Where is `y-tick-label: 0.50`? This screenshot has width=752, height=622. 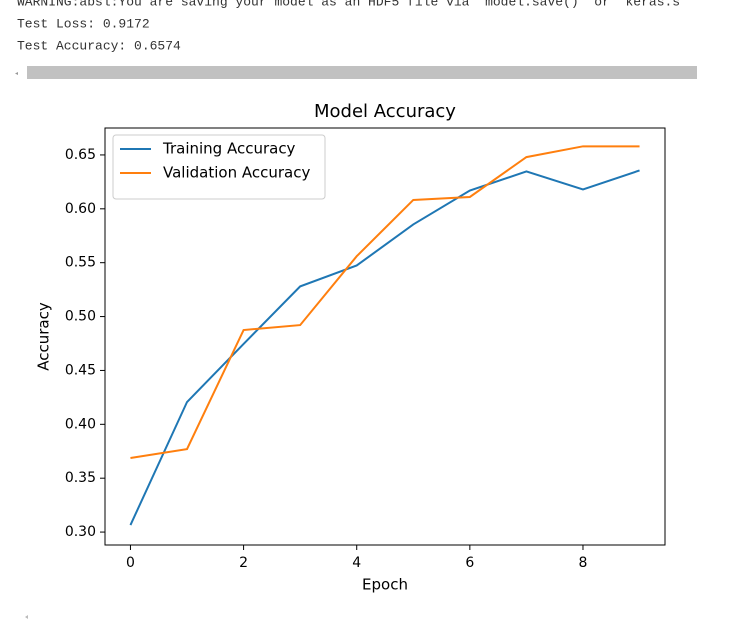 y-tick-label: 0.50 is located at coordinates (80, 317).